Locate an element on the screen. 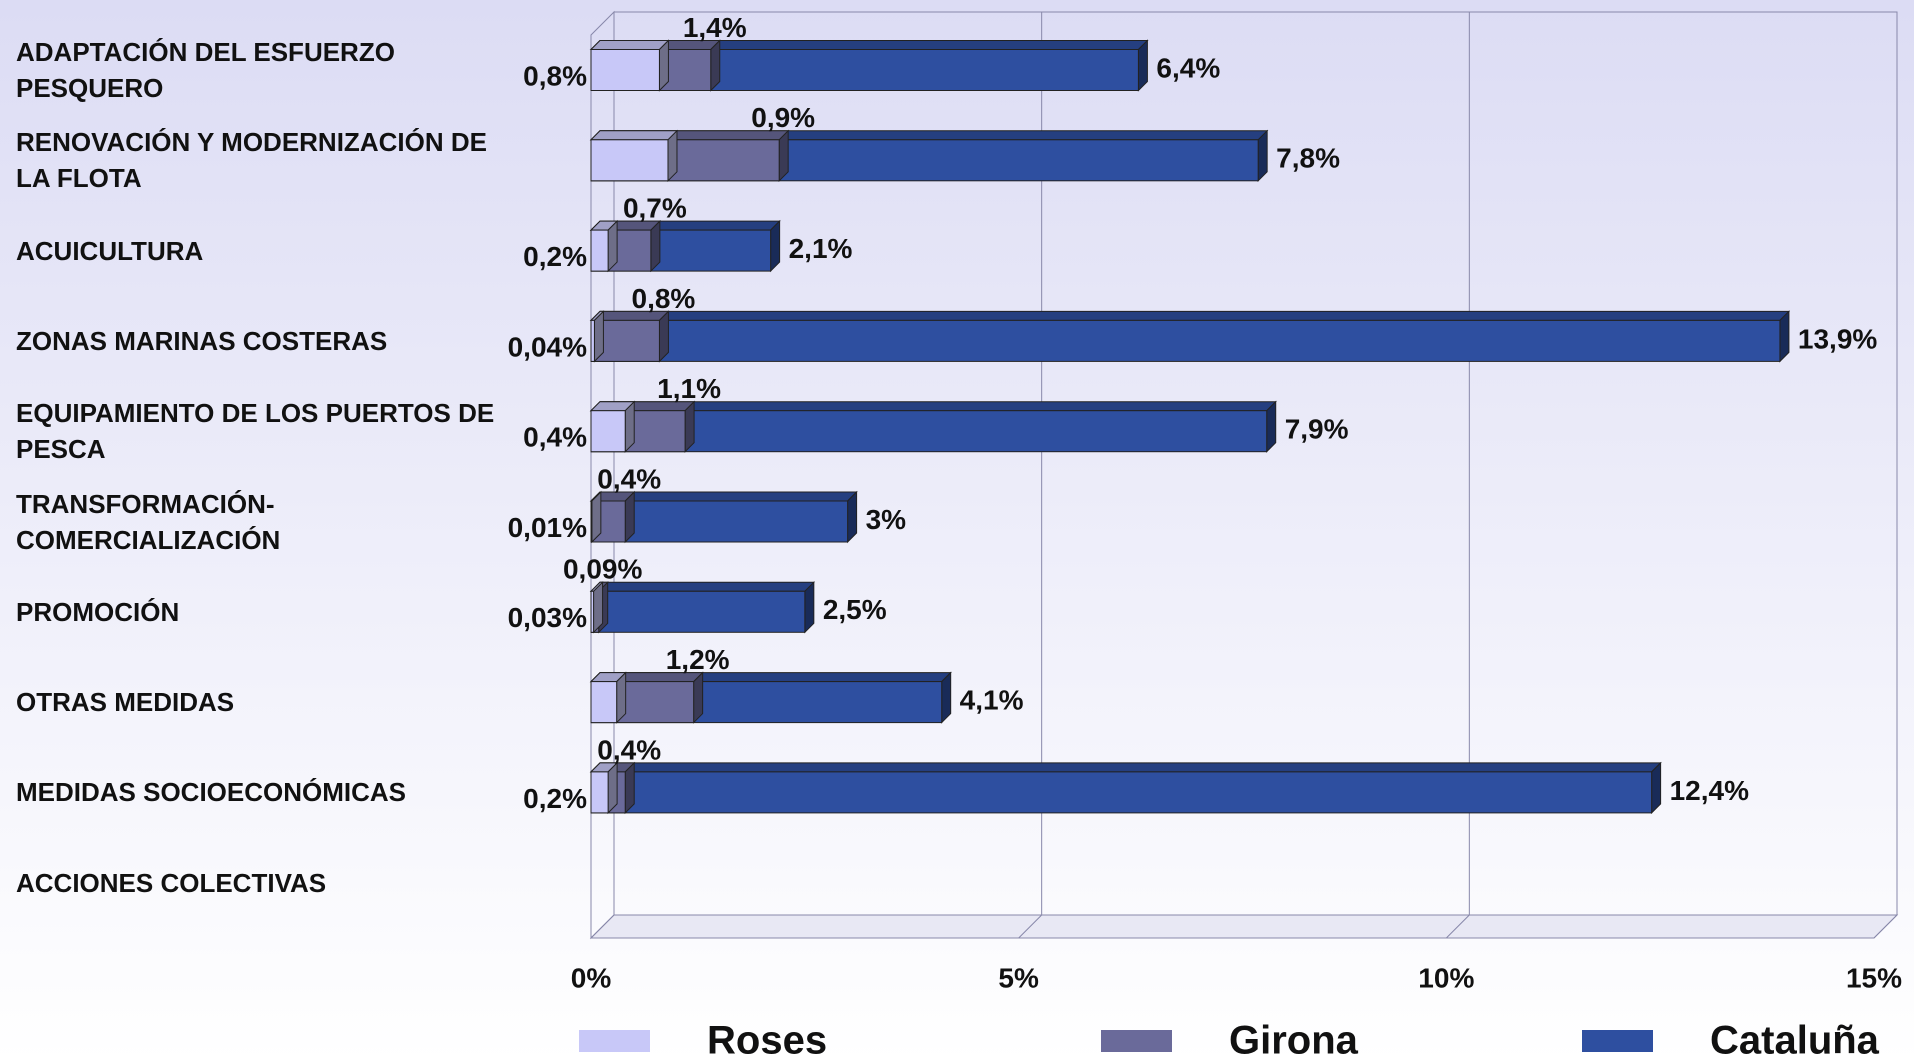 The width and height of the screenshot is (1914, 1062). data-label: 4,1% is located at coordinates (992, 699).